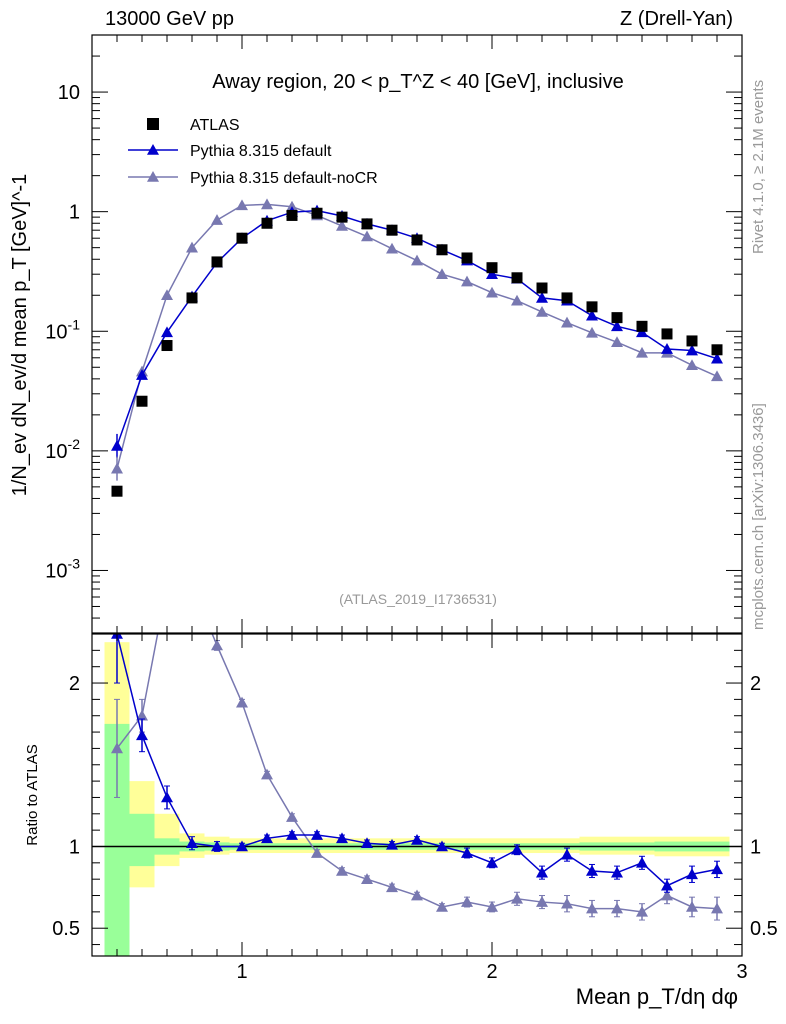 The image size is (786, 1024). Describe the element at coordinates (261, 151) in the screenshot. I see `legend-label: Pythia 8.315 default` at that location.